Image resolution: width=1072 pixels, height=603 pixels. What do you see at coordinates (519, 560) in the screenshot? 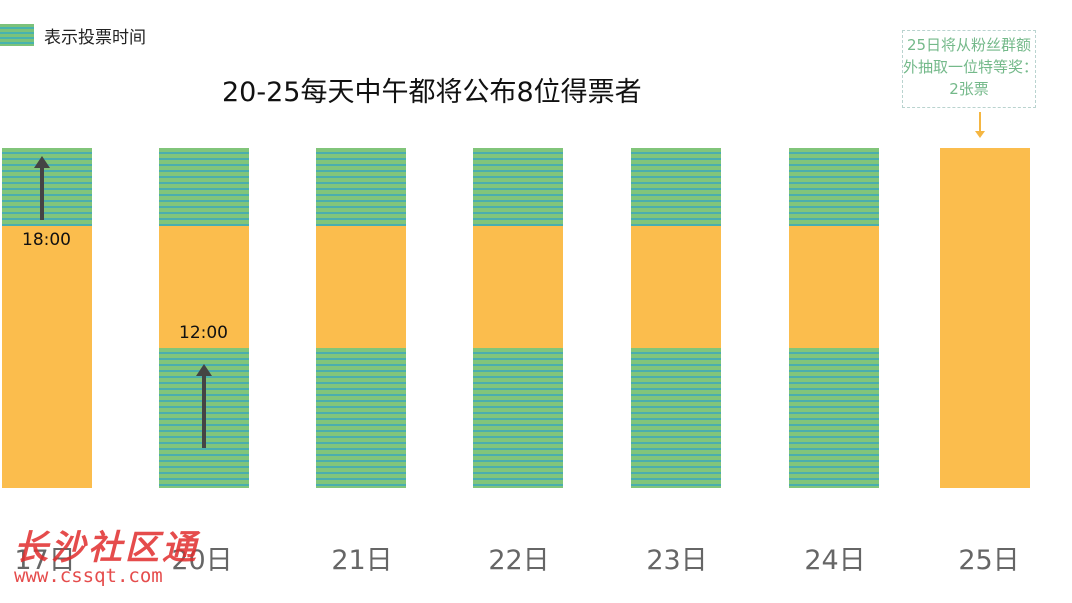
I see `day-label-22: 22日` at bounding box center [519, 560].